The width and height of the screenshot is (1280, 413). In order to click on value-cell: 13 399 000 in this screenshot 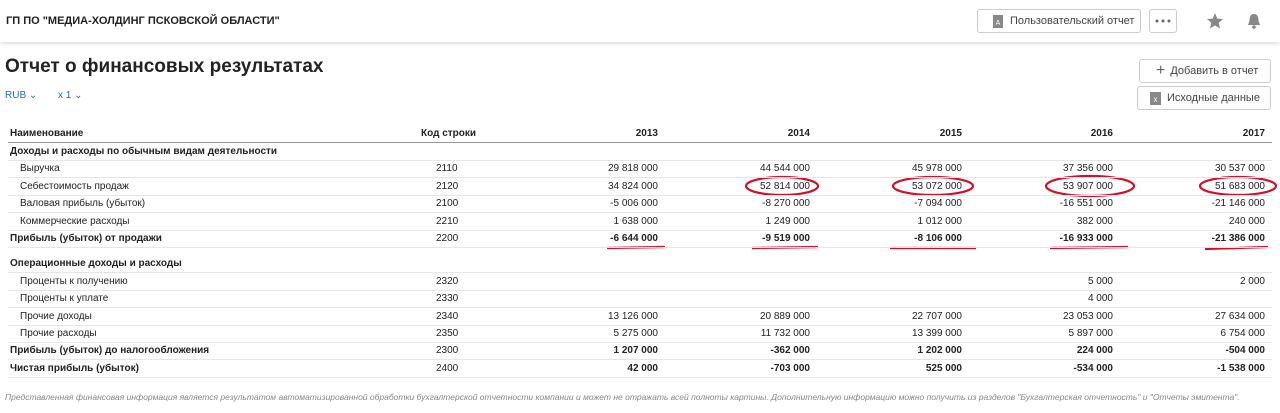, I will do `click(936, 333)`.